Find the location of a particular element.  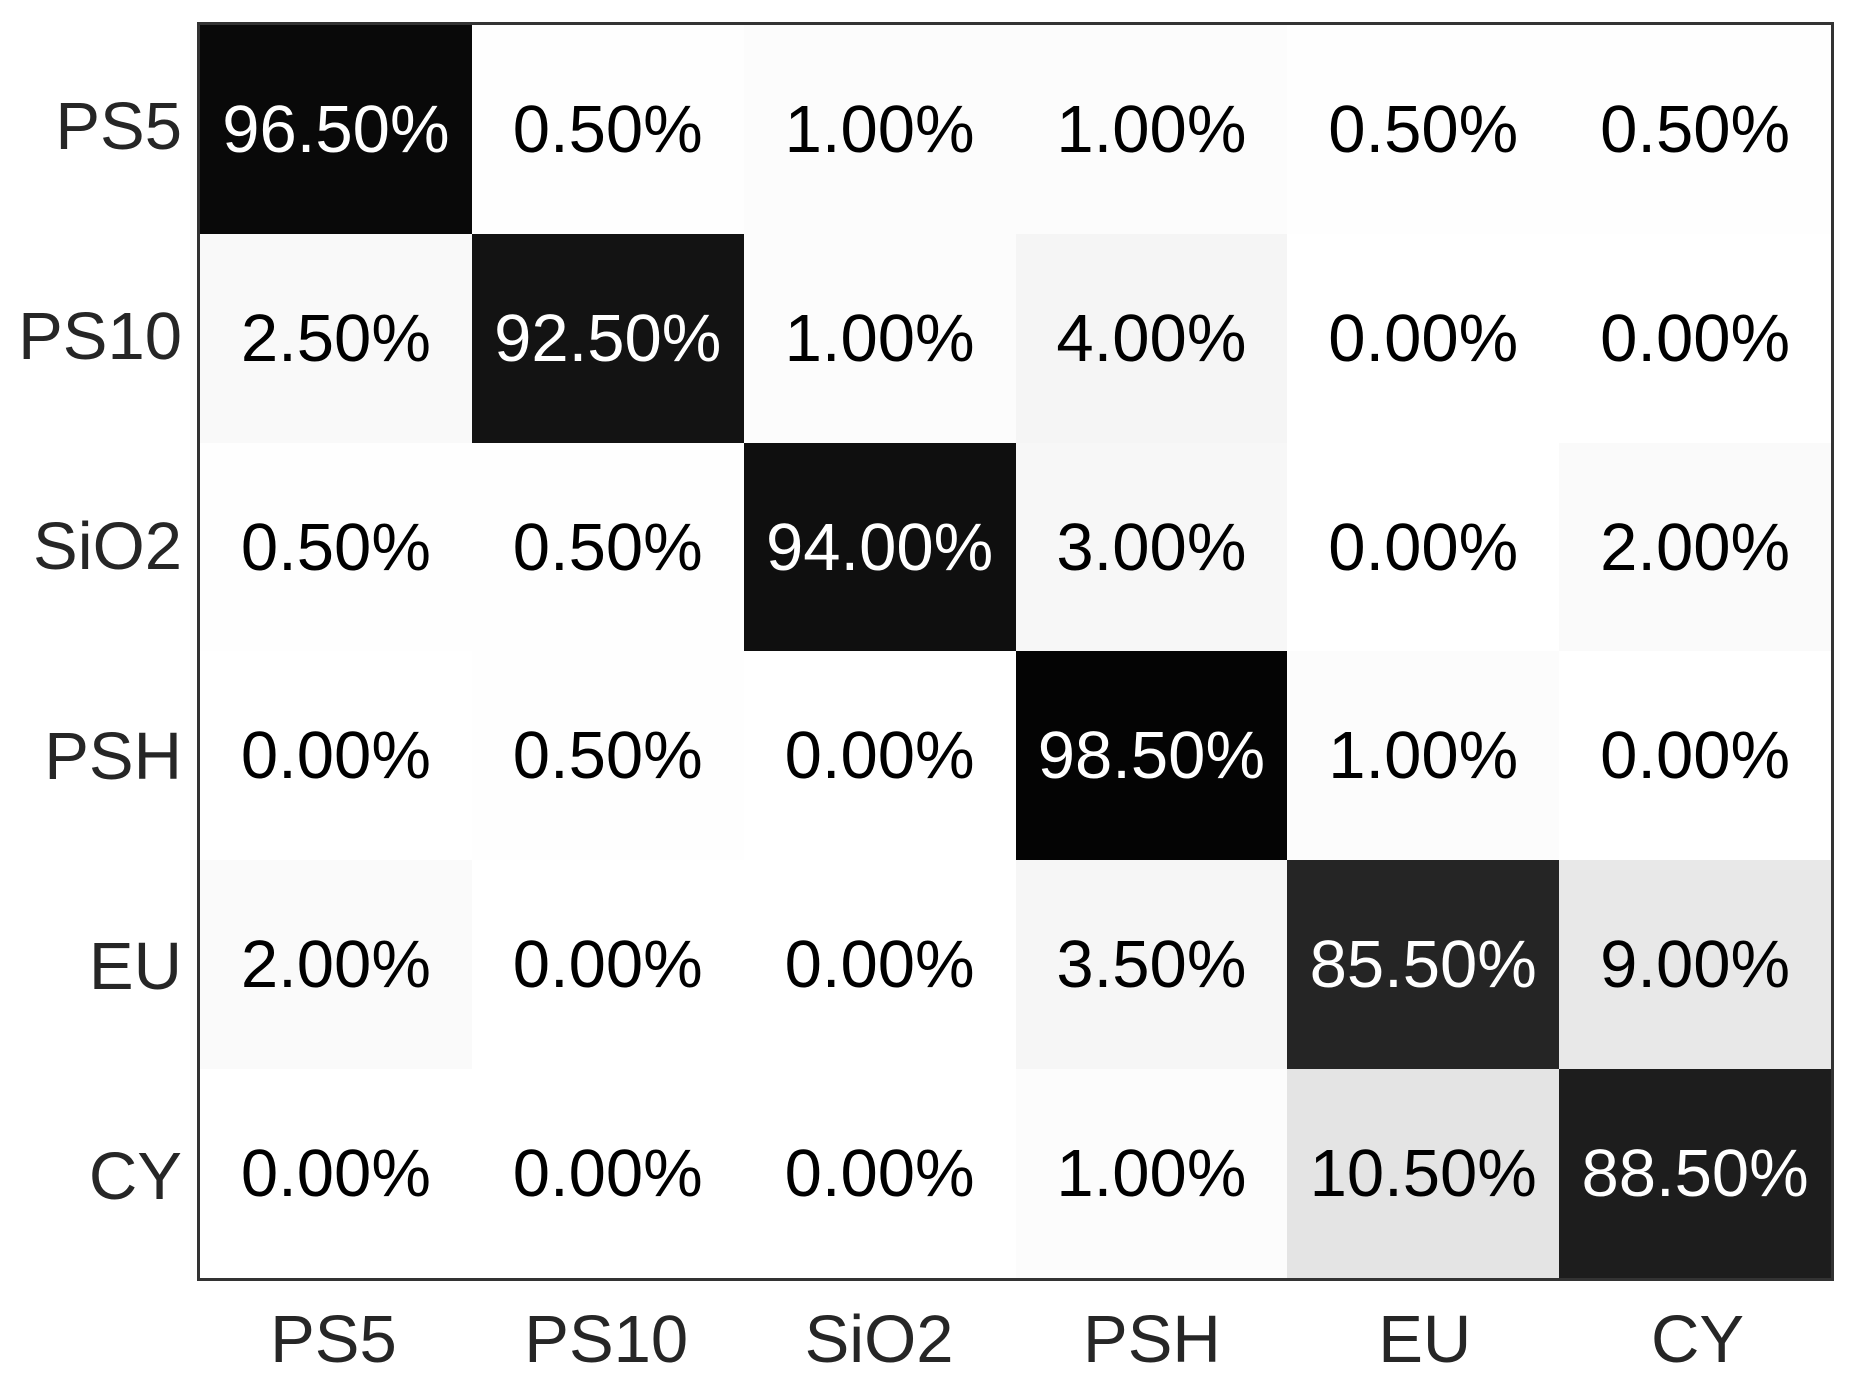

matrix-cell: 10.50% is located at coordinates (1423, 1173).